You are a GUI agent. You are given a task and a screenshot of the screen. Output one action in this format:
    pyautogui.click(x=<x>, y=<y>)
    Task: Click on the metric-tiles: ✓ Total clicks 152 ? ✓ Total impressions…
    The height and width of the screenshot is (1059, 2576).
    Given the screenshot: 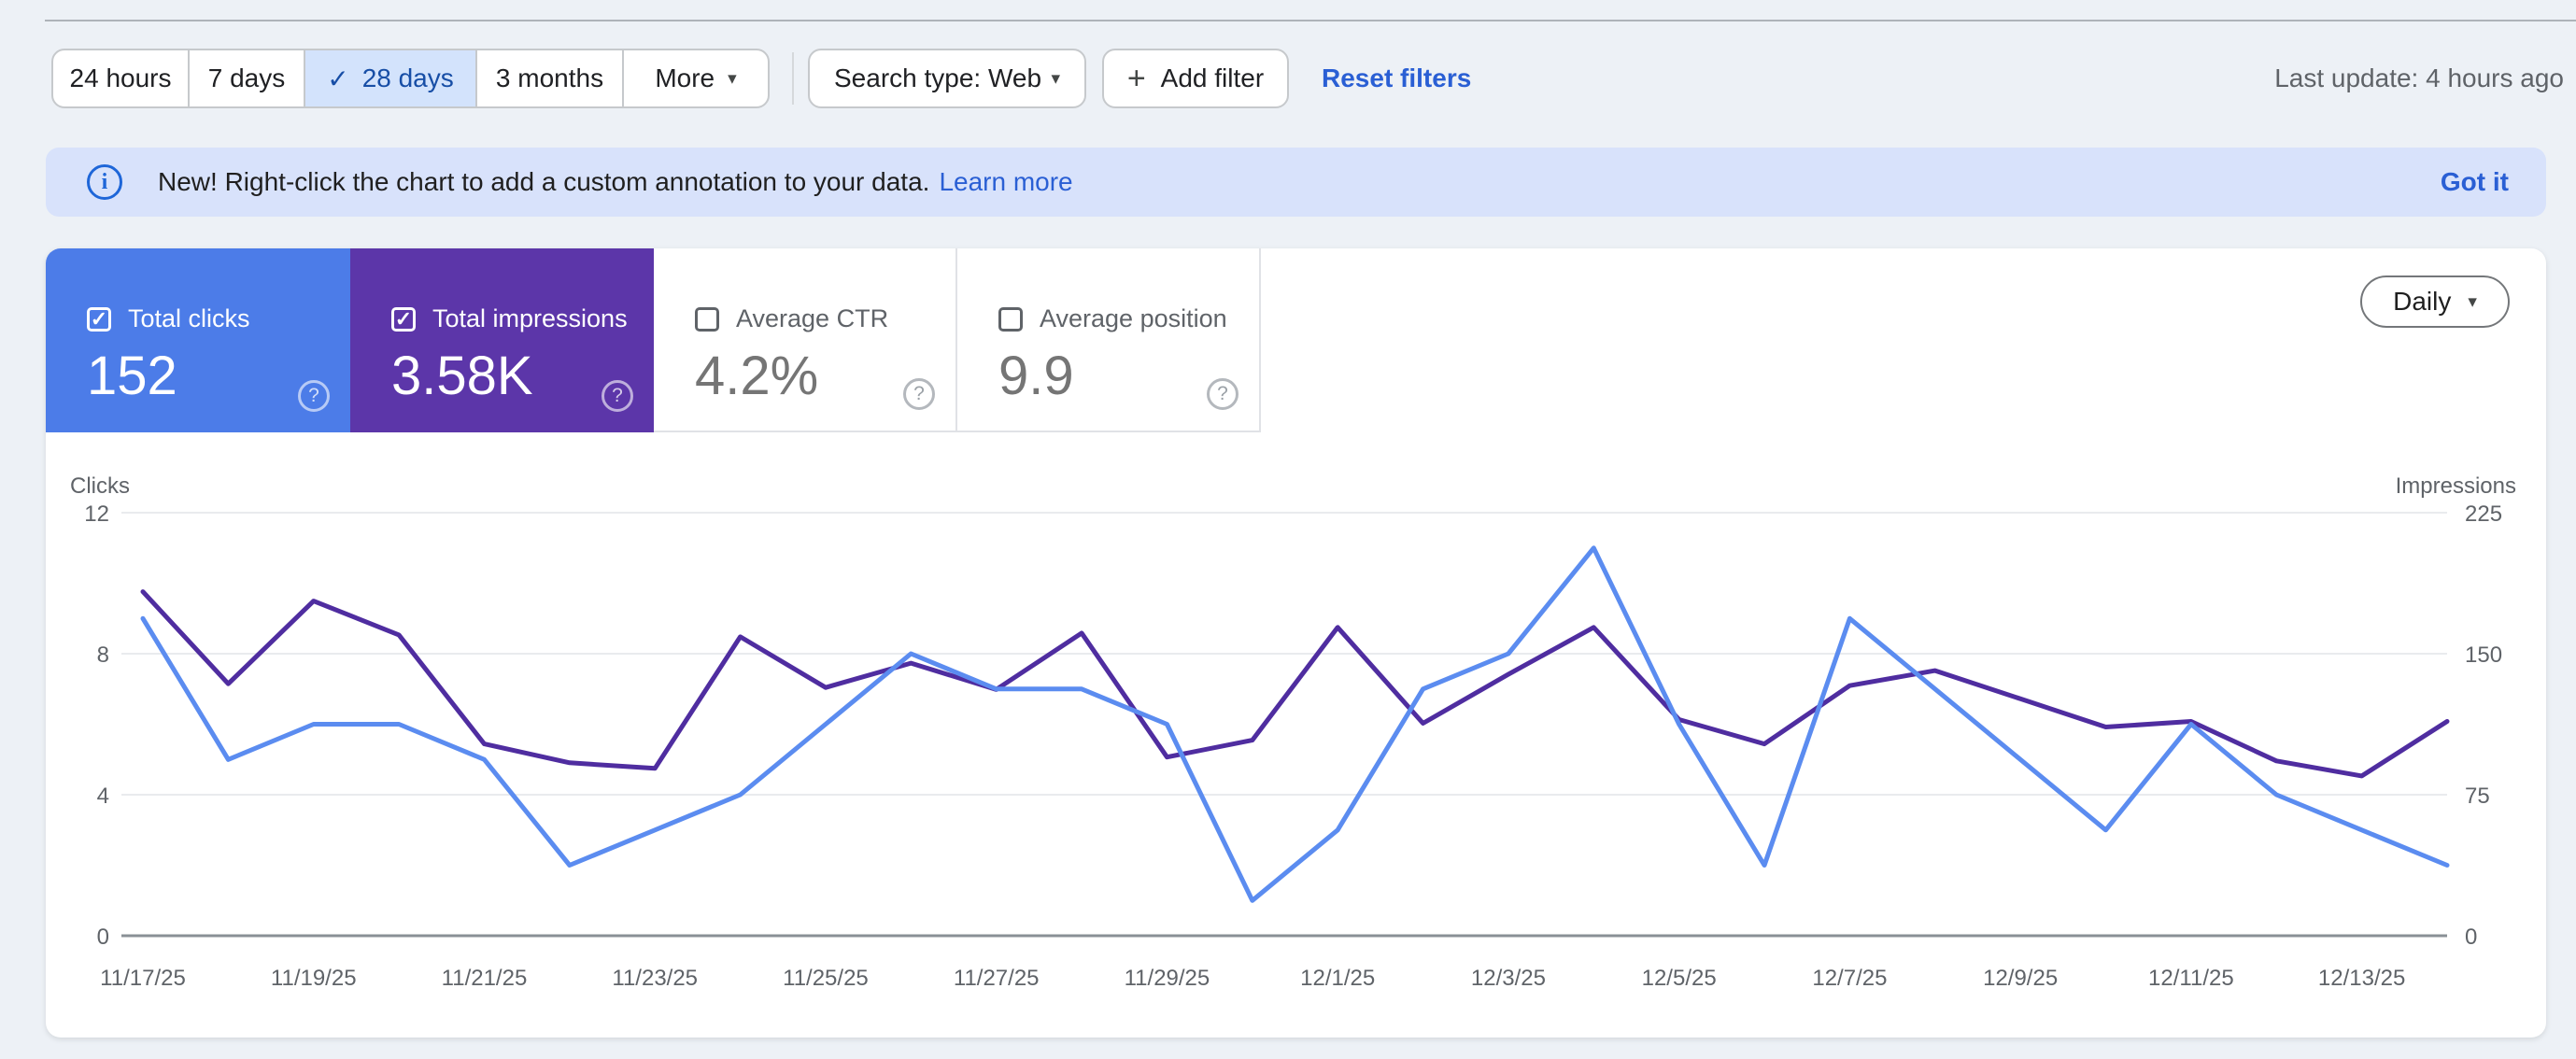 What is the action you would take?
    pyautogui.click(x=653, y=340)
    